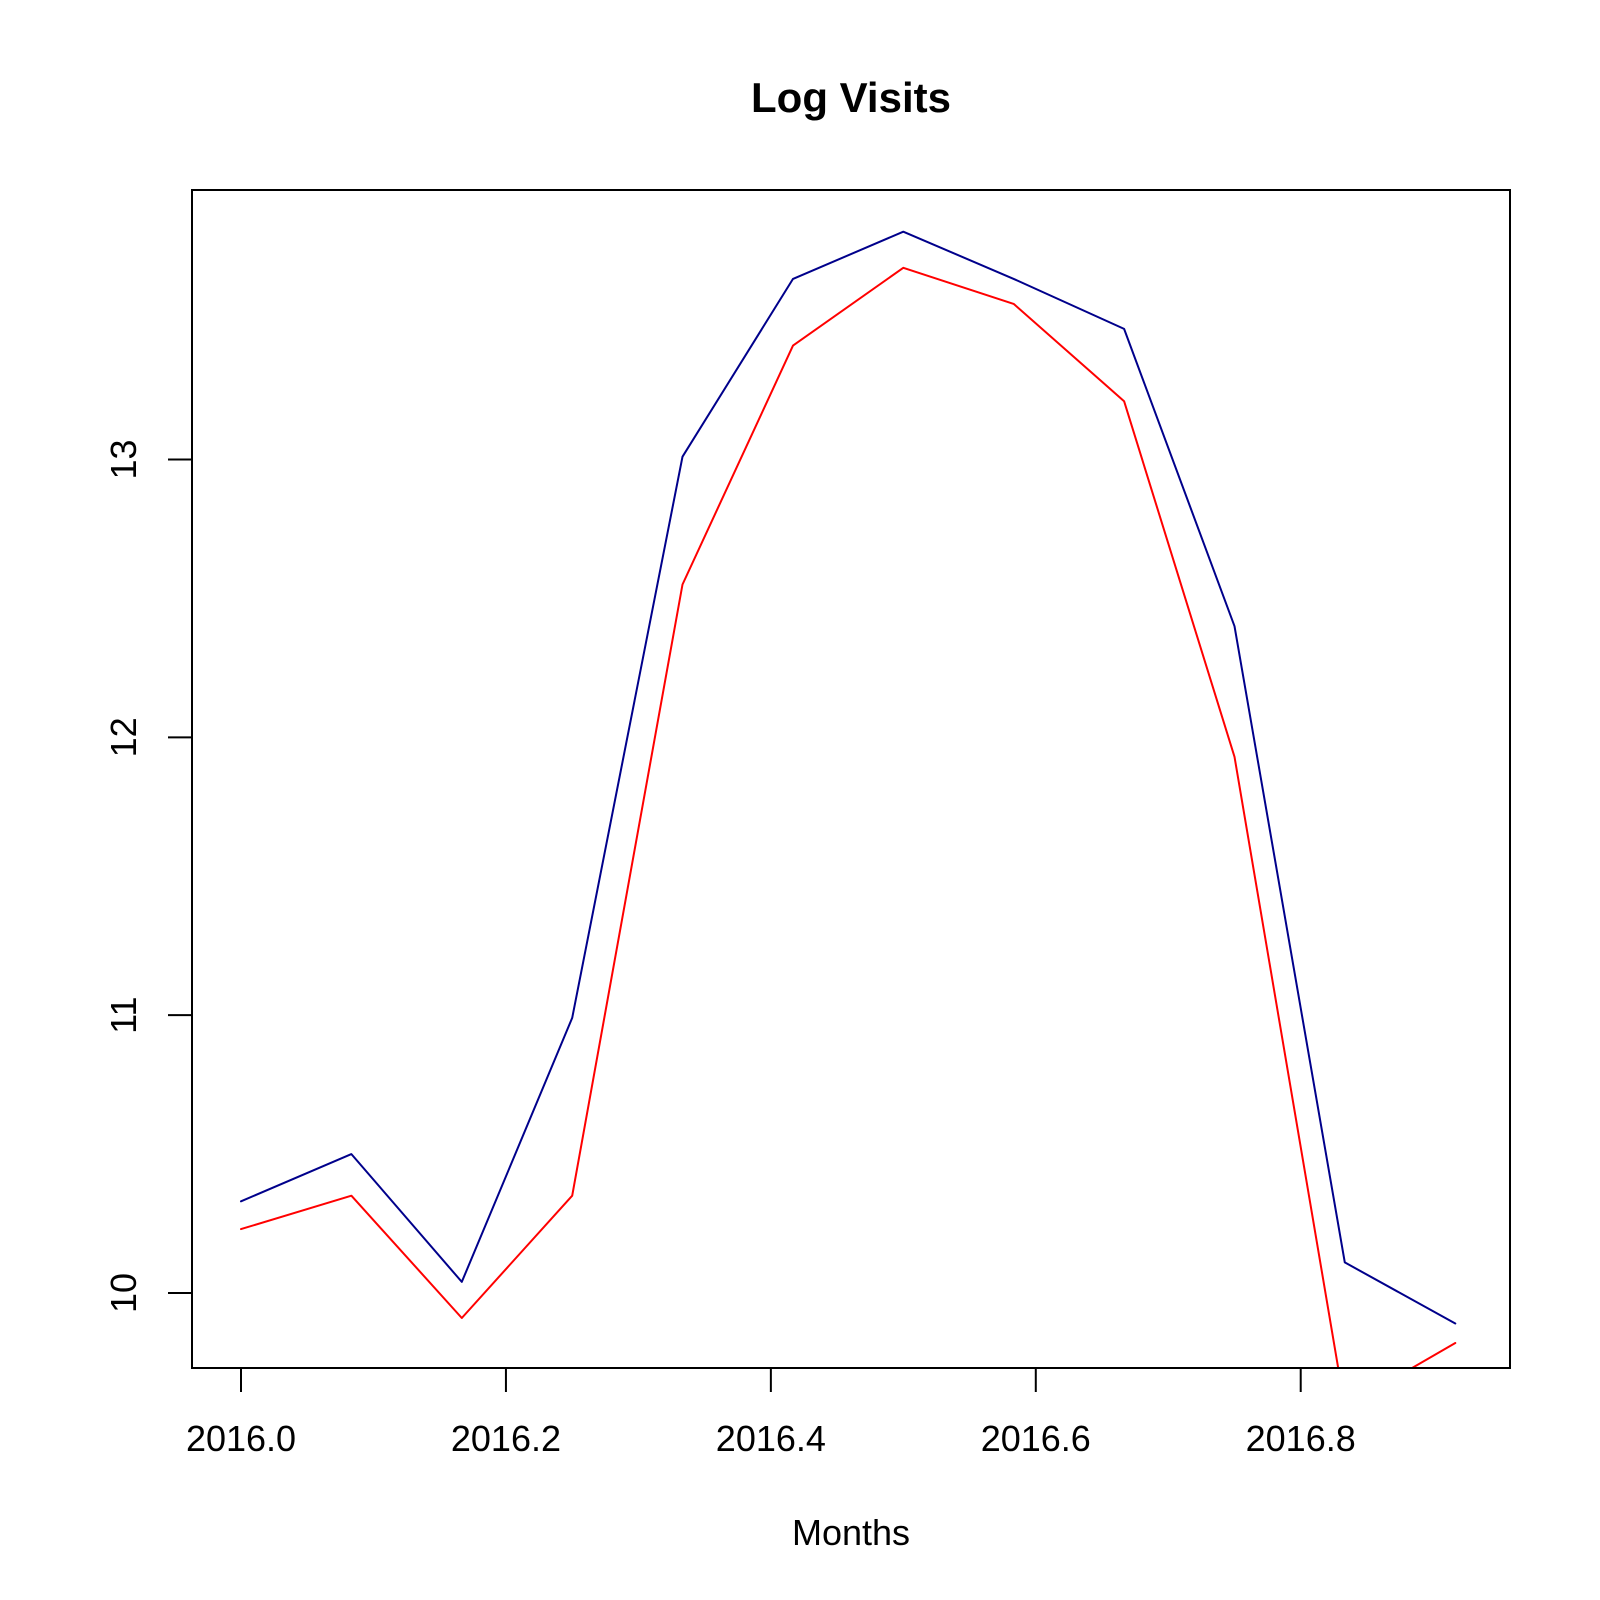 This screenshot has height=1600, width=1600. I want to click on x-tick-label: 2016.8, so click(1301, 1438).